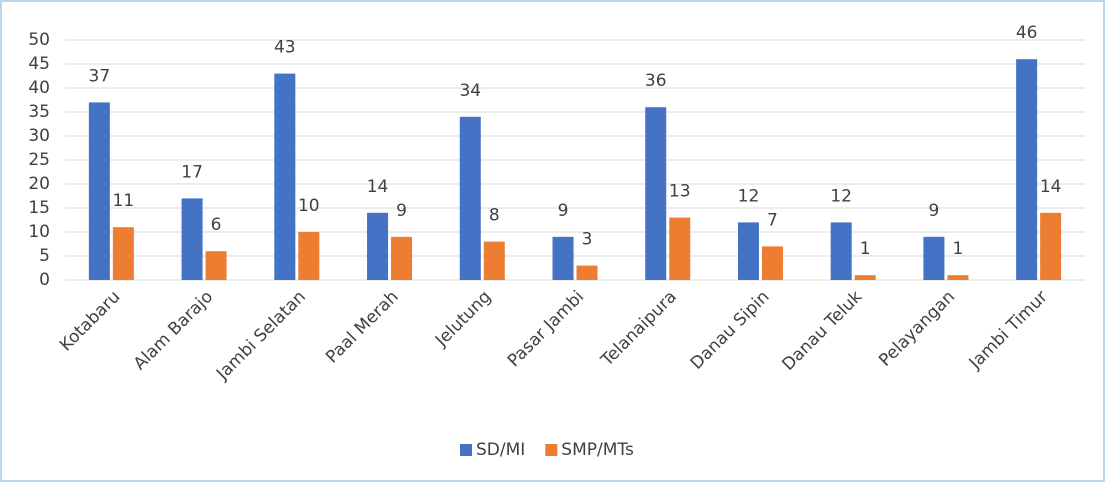 The width and height of the screenshot is (1105, 482). What do you see at coordinates (494, 216) in the screenshot?
I see `data-label: 8` at bounding box center [494, 216].